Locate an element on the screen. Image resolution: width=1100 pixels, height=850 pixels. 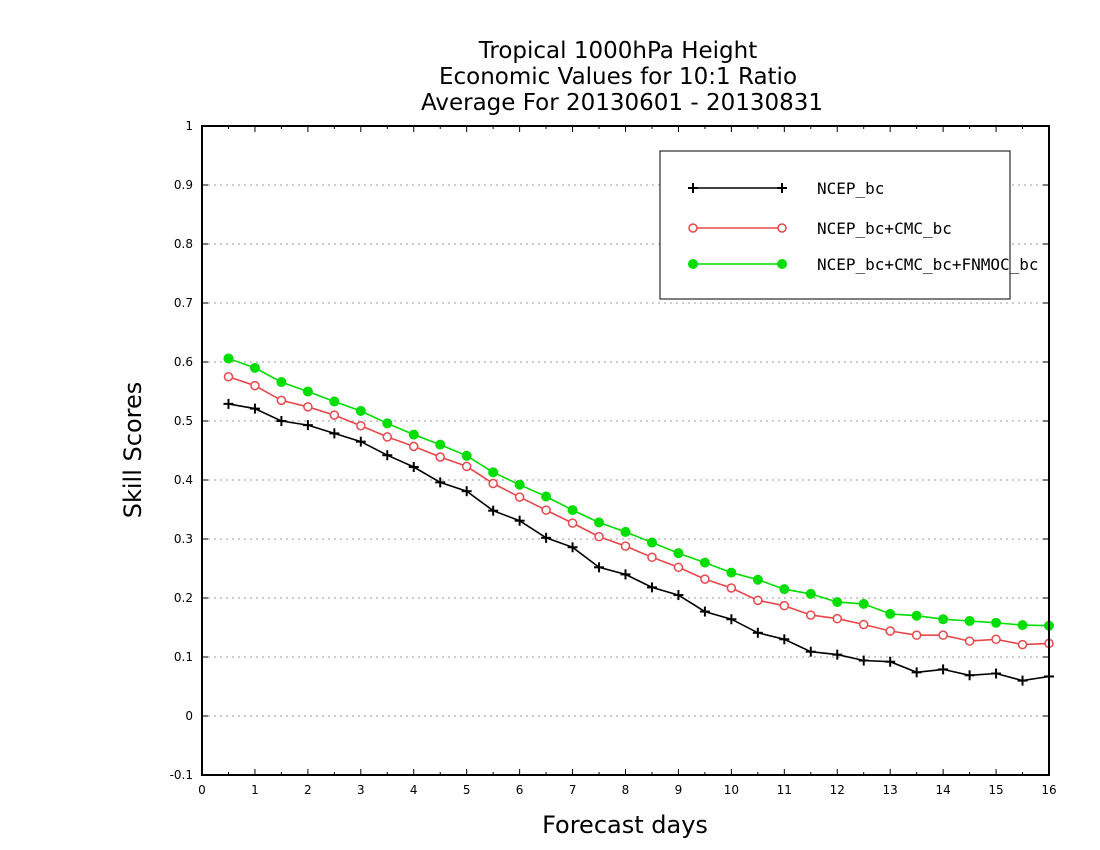
x-tick-label: 7 is located at coordinates (573, 790).